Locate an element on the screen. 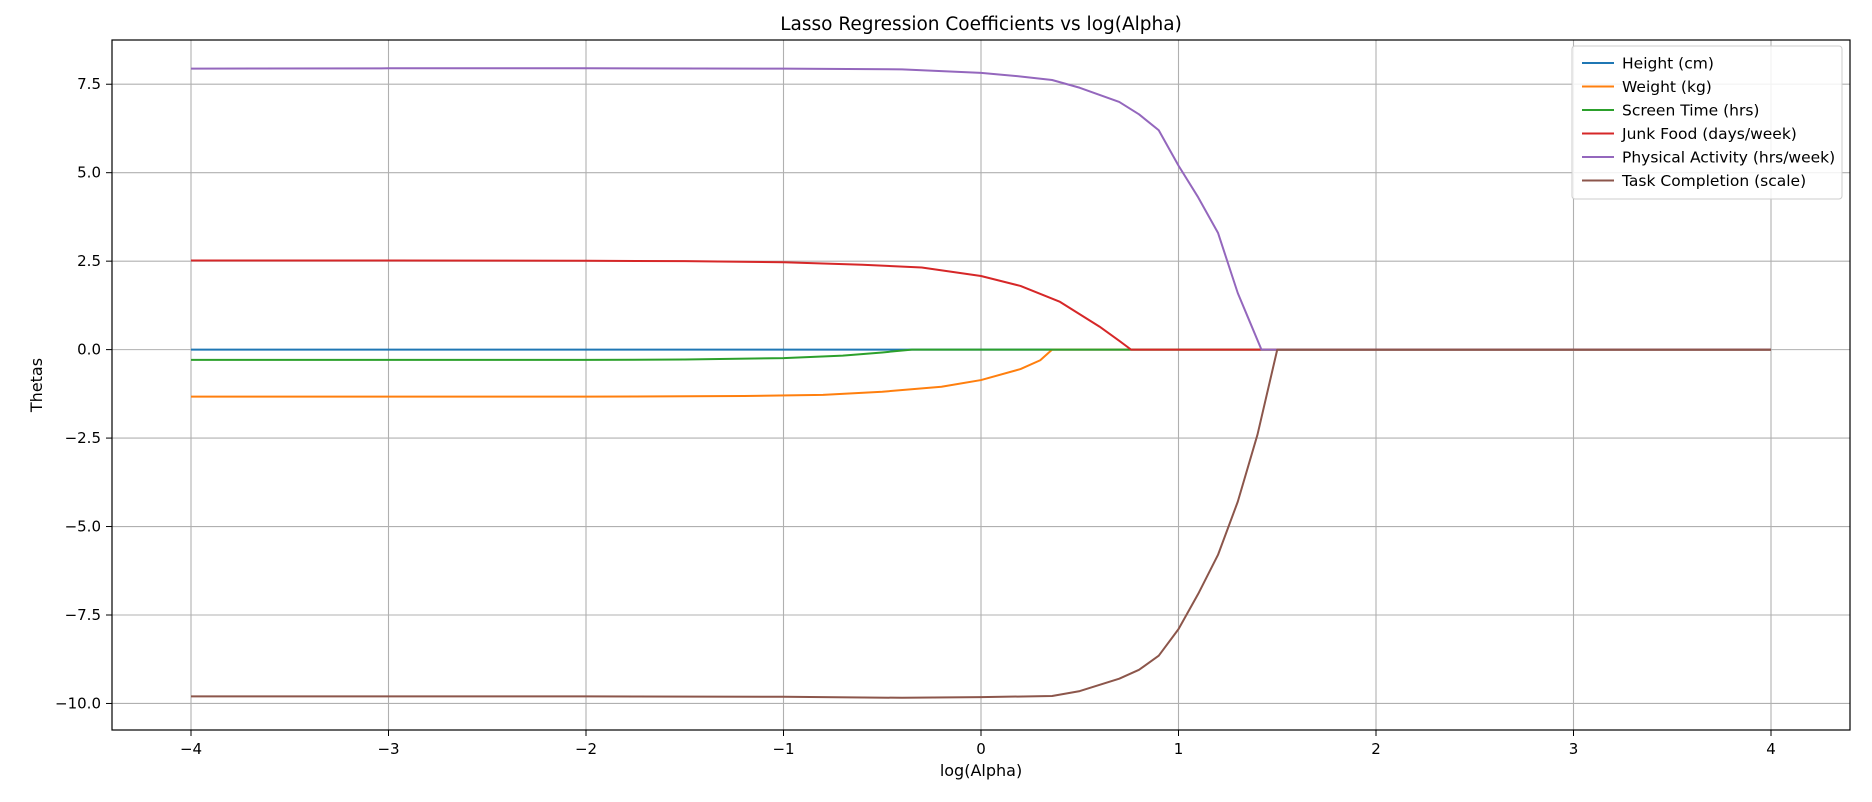 The image size is (1872, 802). x-tick-label: 4 is located at coordinates (1771, 749).